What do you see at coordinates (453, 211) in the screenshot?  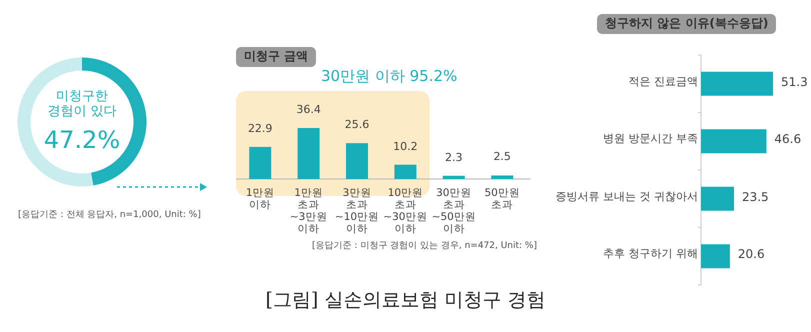 I see `x-tick-label: 30만원 초과~50만원 이하` at bounding box center [453, 211].